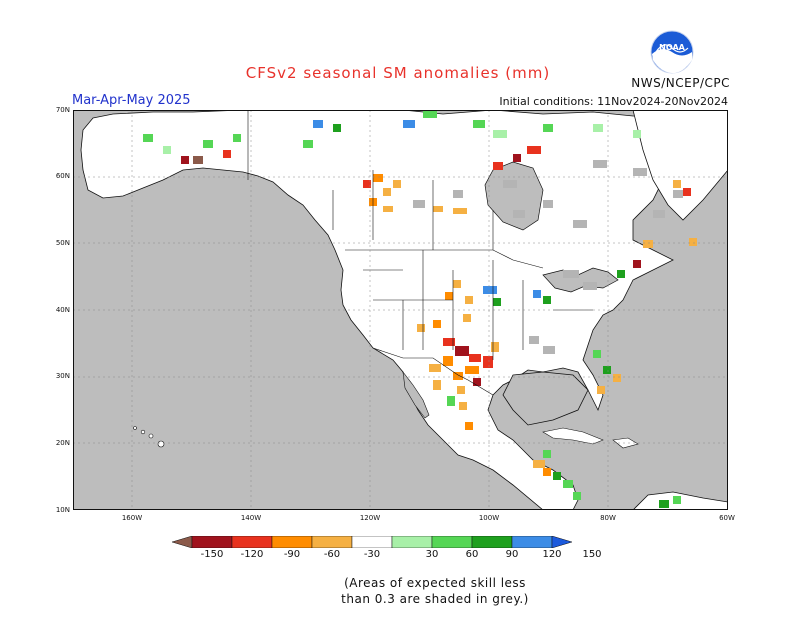 Image resolution: width=800 pixels, height=618 pixels. Describe the element at coordinates (613, 101) in the screenshot. I see `initial-conditions-label: Initial conditions: 11Nov2024-20Nov2024` at that location.